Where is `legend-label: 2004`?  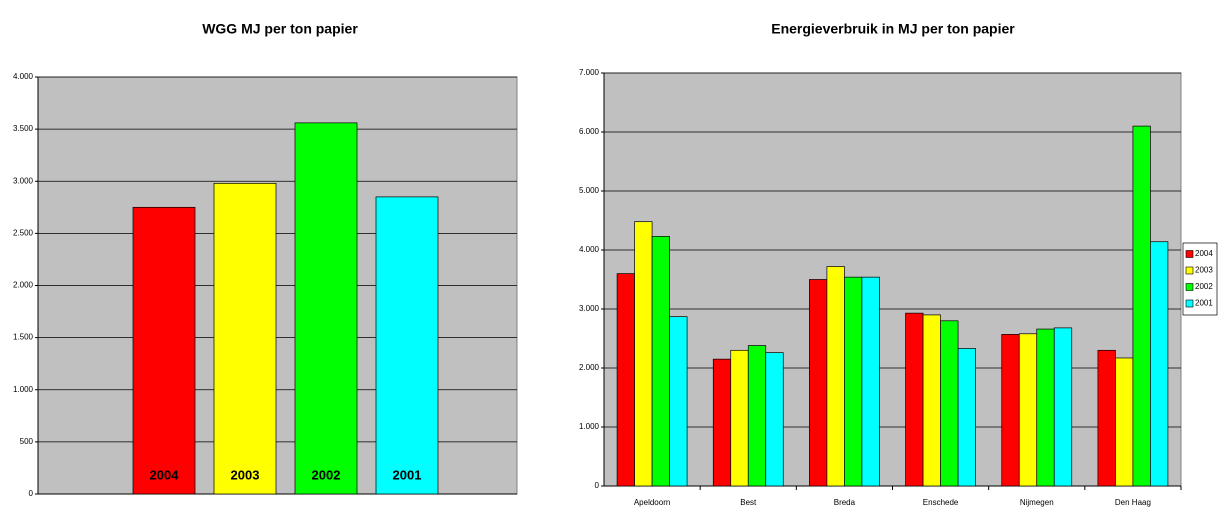
legend-label: 2004 is located at coordinates (1204, 253).